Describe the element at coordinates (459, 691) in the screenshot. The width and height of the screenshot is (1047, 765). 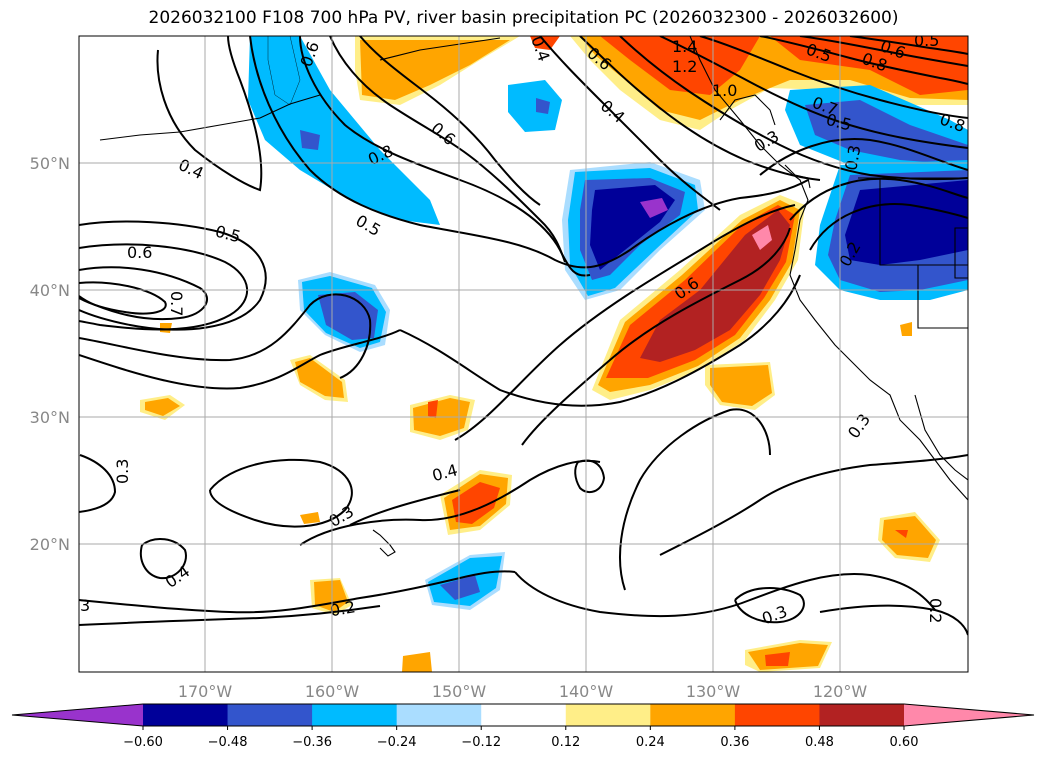
I see `lon-label: 150°W` at that location.